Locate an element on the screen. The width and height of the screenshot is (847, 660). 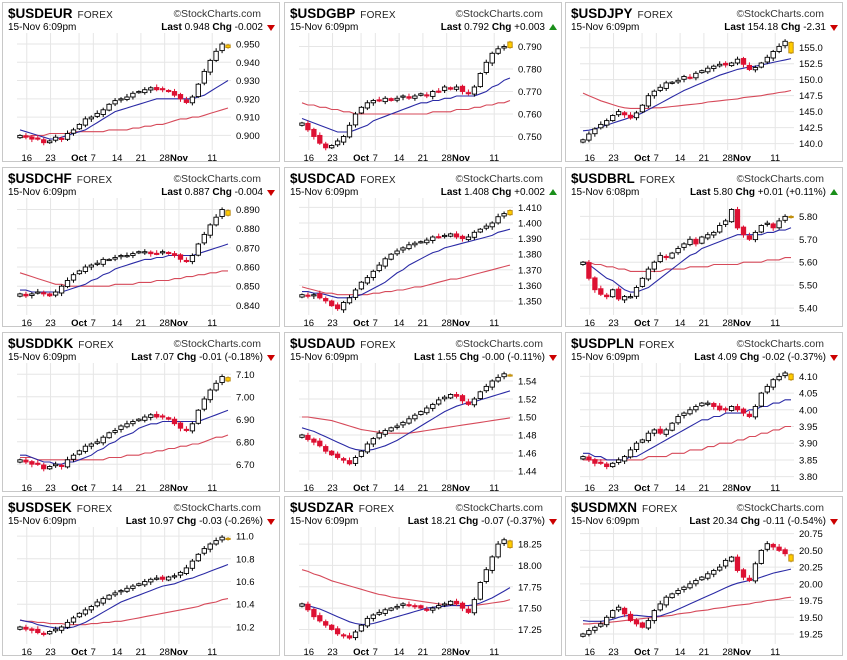
y-tick-label: 0.780 is located at coordinates (530, 70).